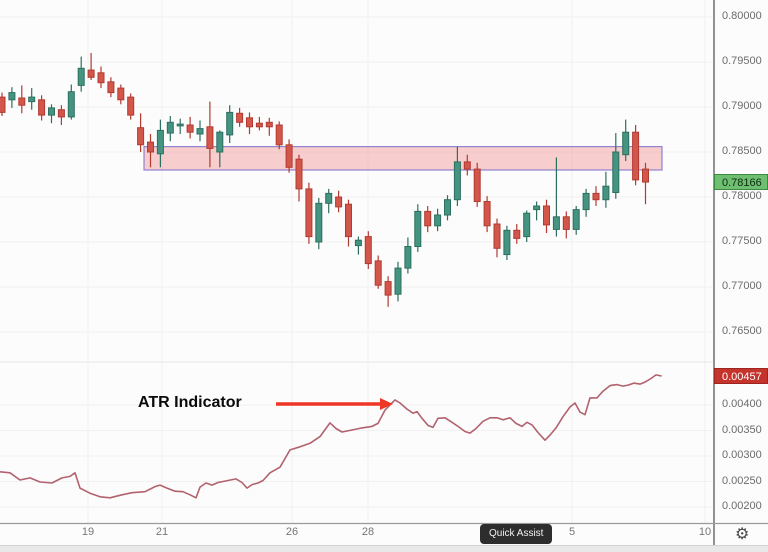 The image size is (768, 552). I want to click on atr-value-badge: 0.00457, so click(741, 375).